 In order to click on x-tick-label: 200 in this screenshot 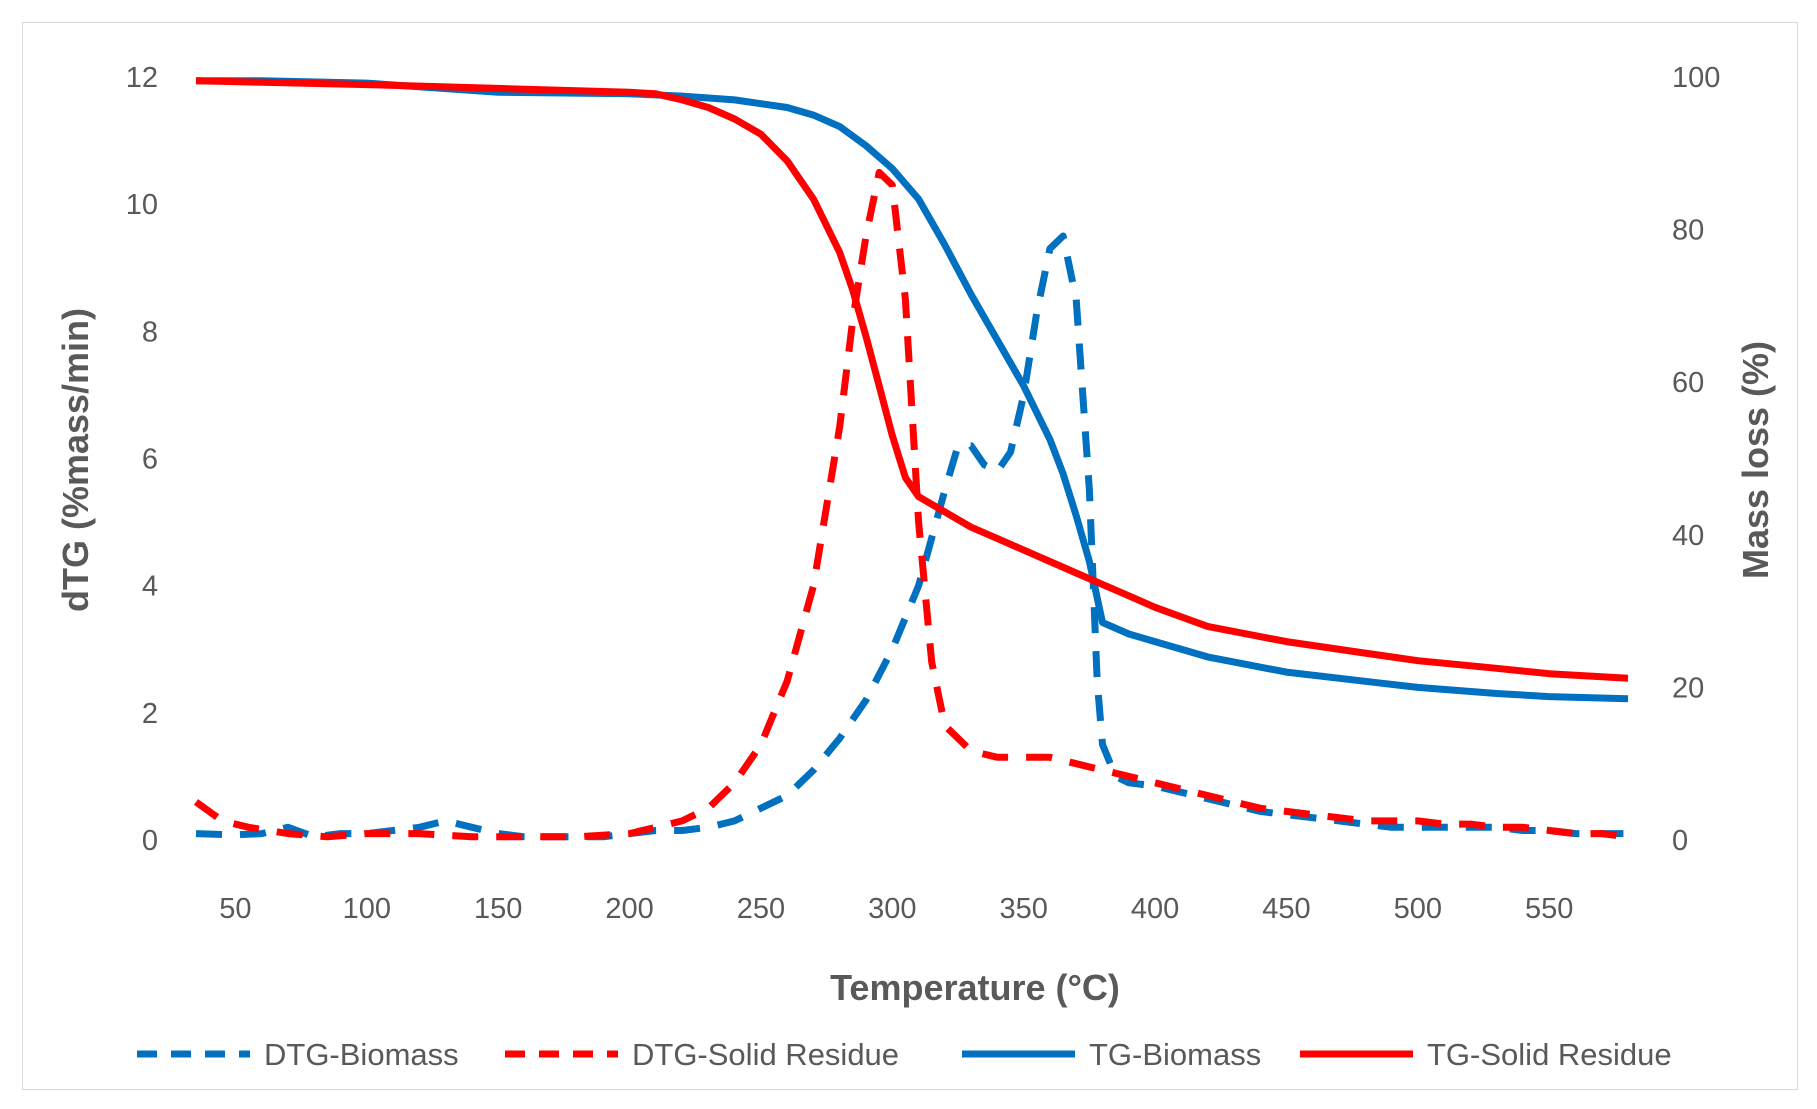, I will do `click(629, 909)`.